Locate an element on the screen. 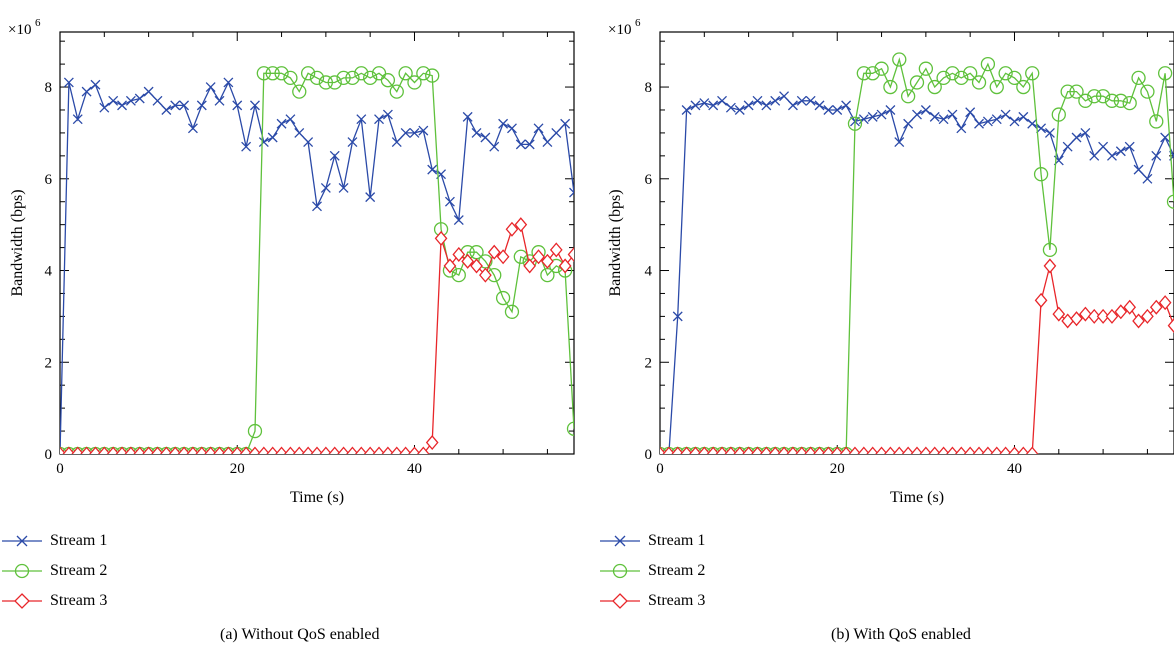  legend-label-stream-1: Stream 1 is located at coordinates (677, 540).